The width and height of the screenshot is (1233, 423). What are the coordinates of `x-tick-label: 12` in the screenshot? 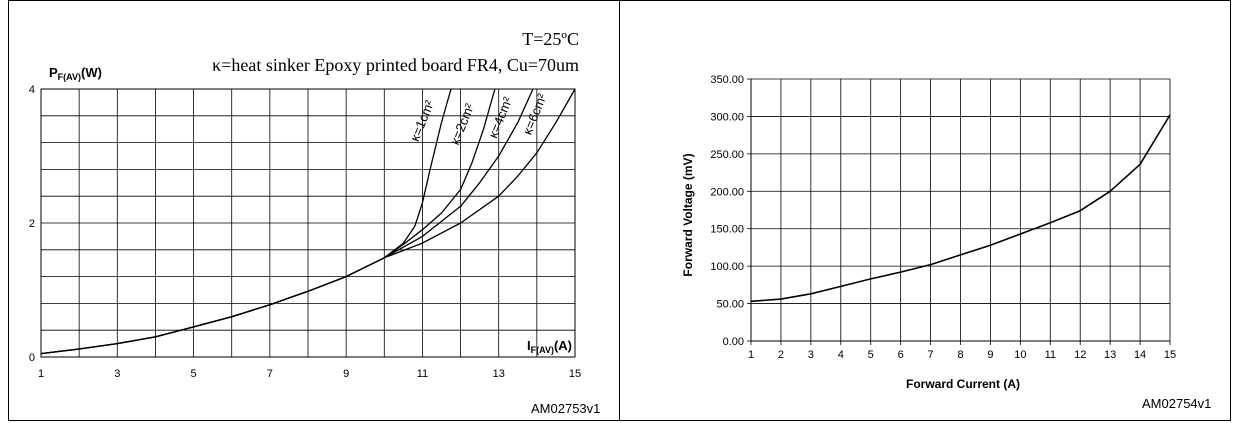 It's located at (1080, 355).